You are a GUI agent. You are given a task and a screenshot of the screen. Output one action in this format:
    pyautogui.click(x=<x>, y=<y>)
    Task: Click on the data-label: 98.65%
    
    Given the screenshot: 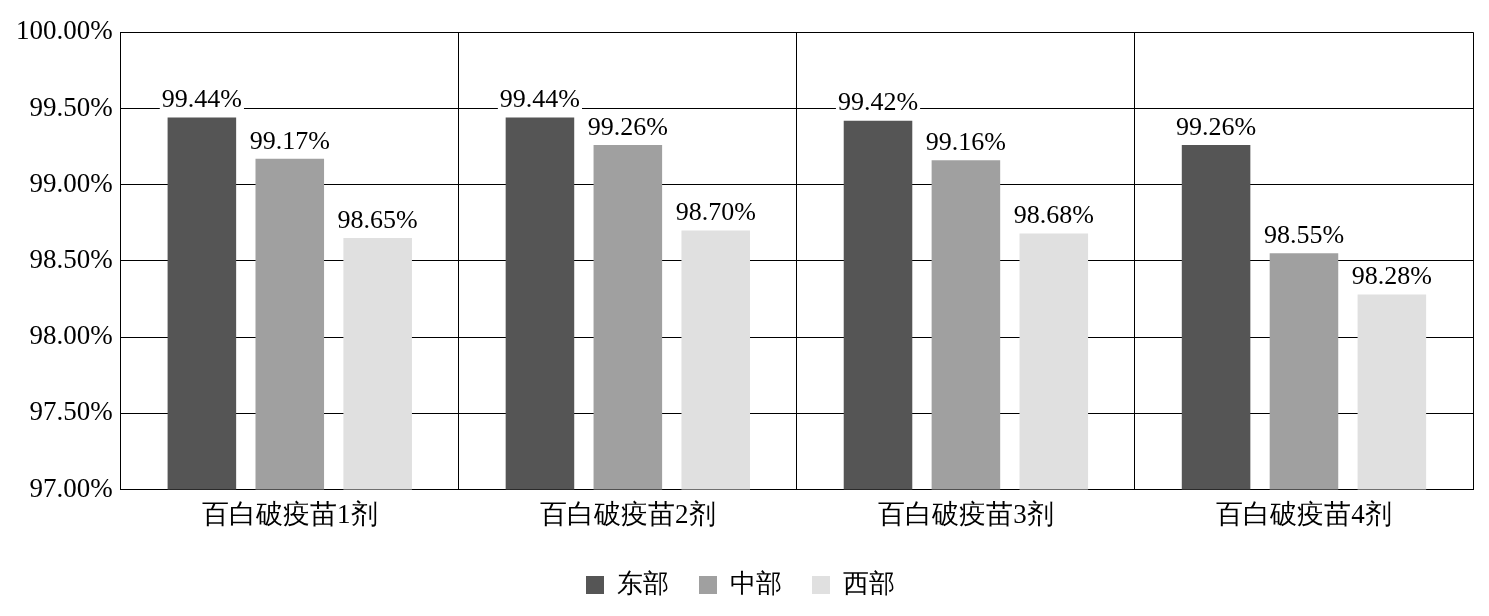 What is the action you would take?
    pyautogui.click(x=377, y=219)
    